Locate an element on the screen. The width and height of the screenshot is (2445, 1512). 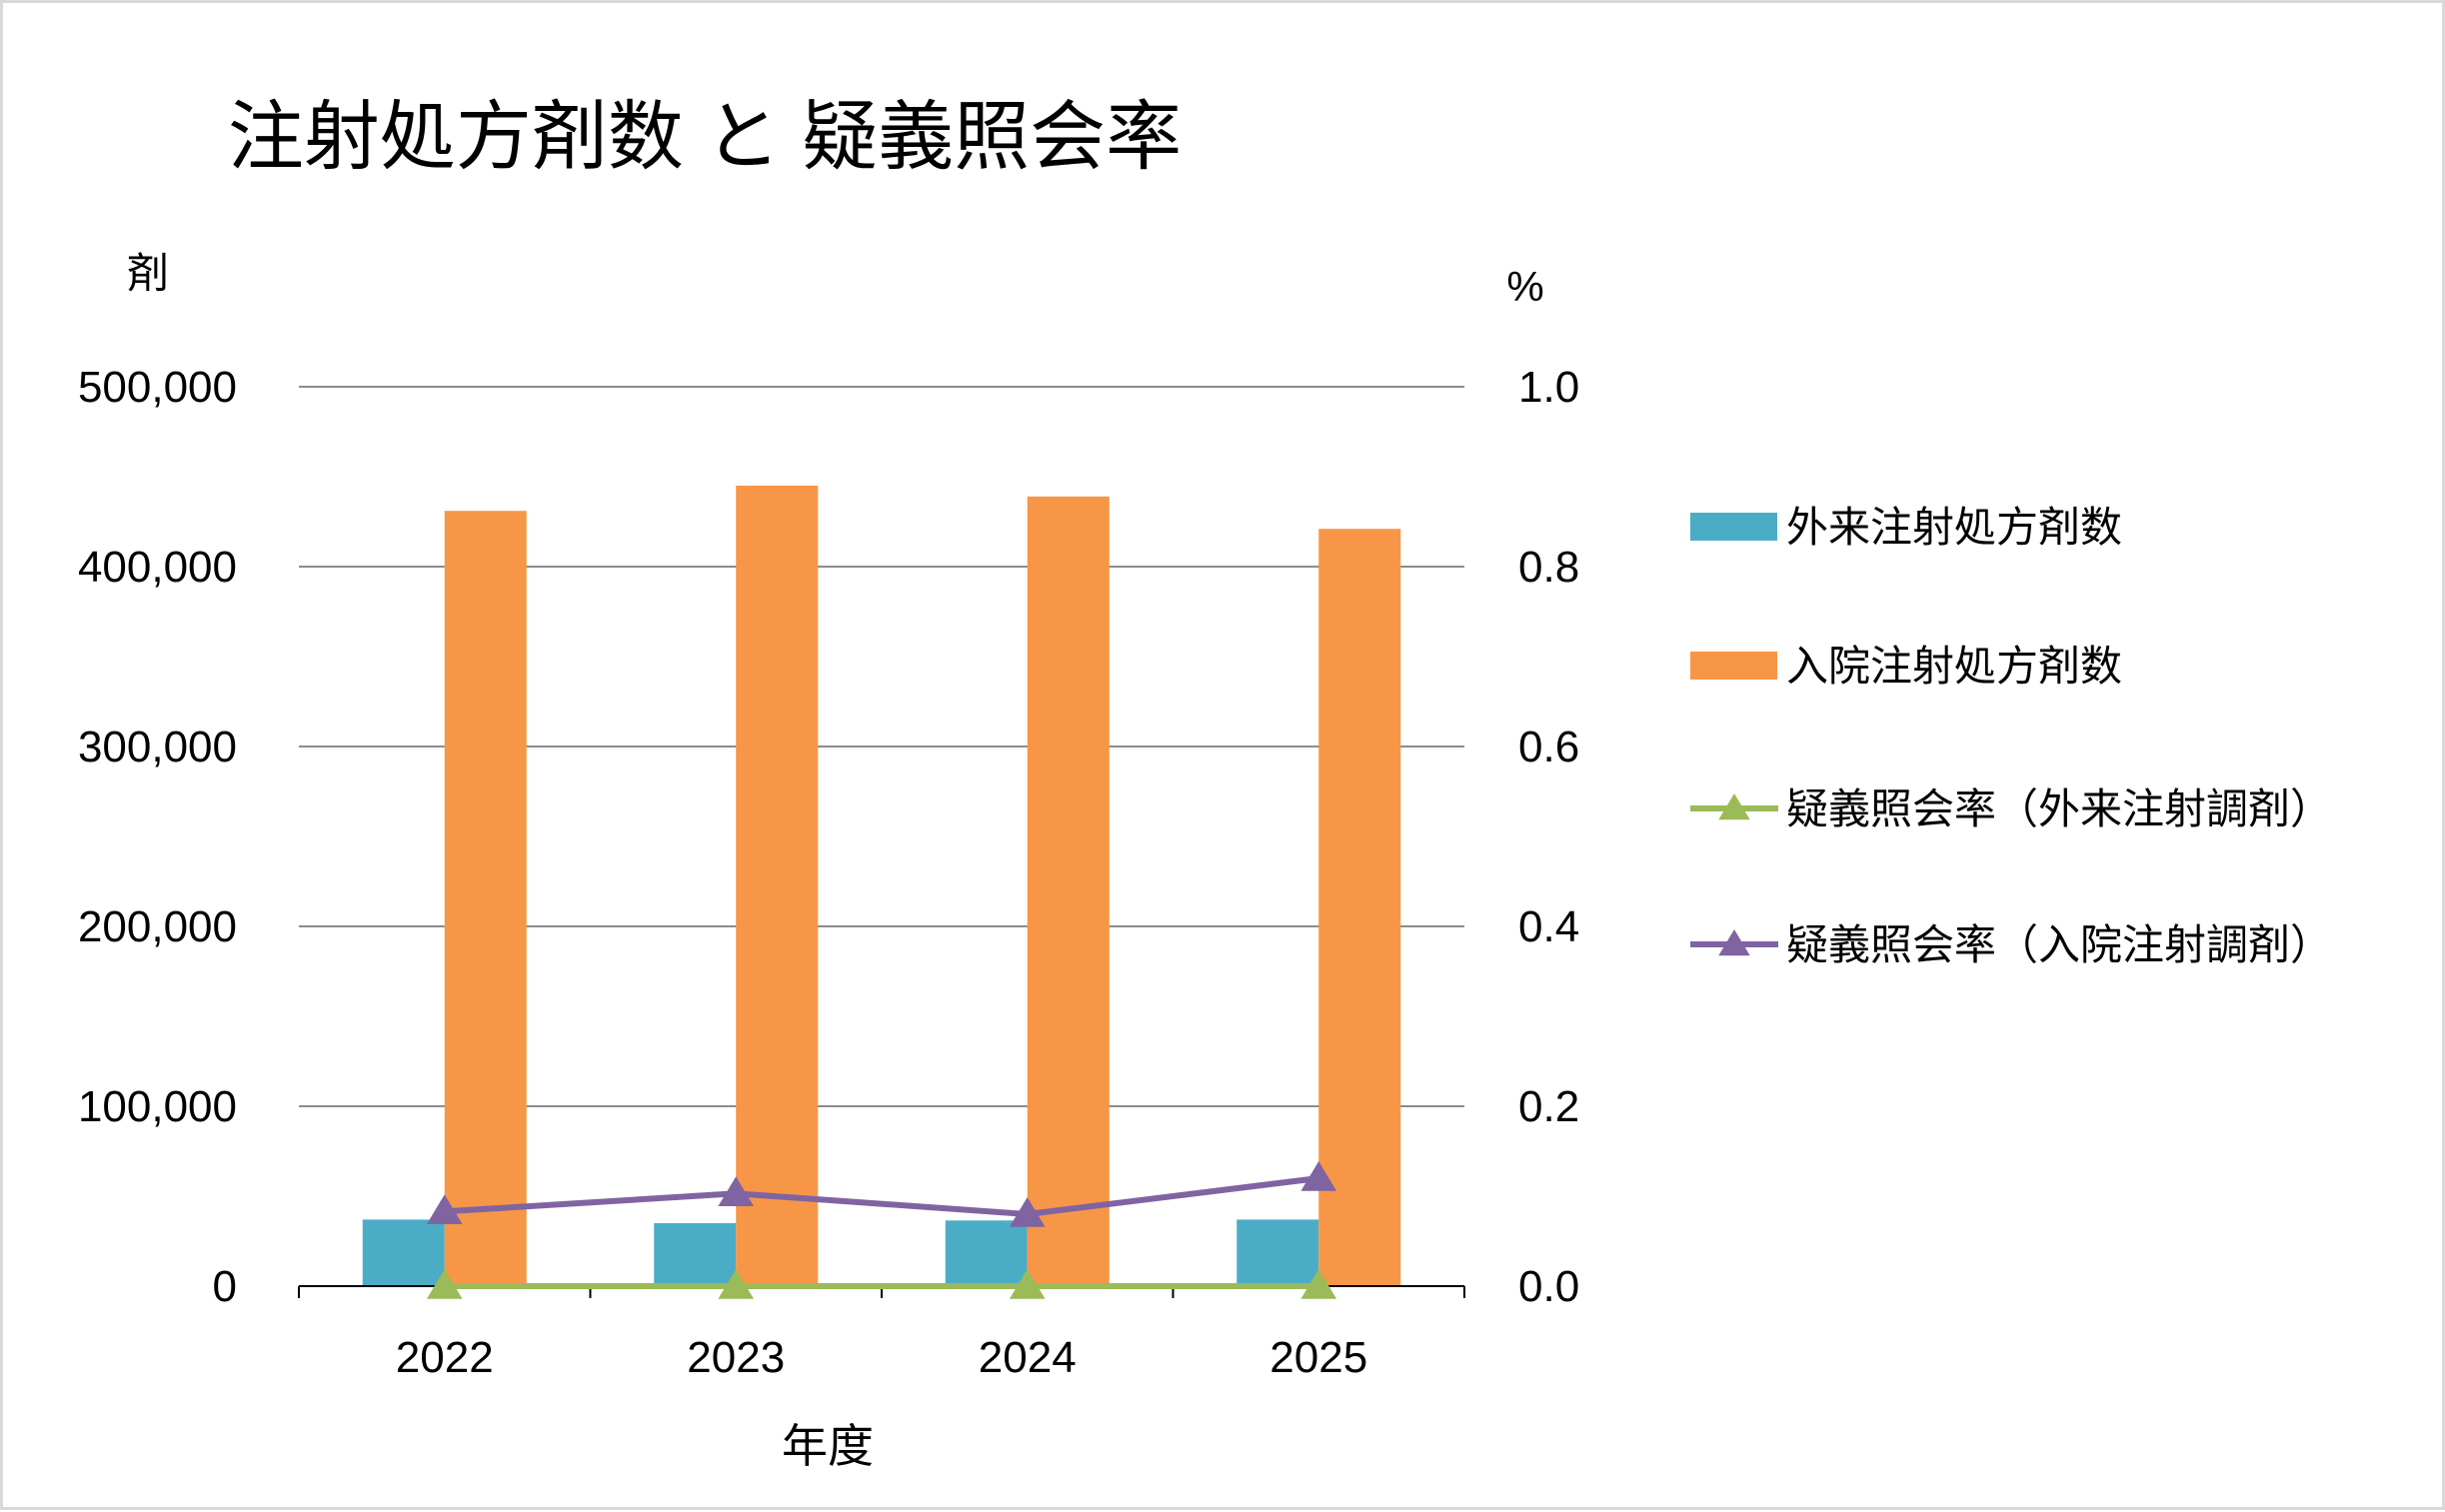
series-line is located at coordinates (881, 1196).